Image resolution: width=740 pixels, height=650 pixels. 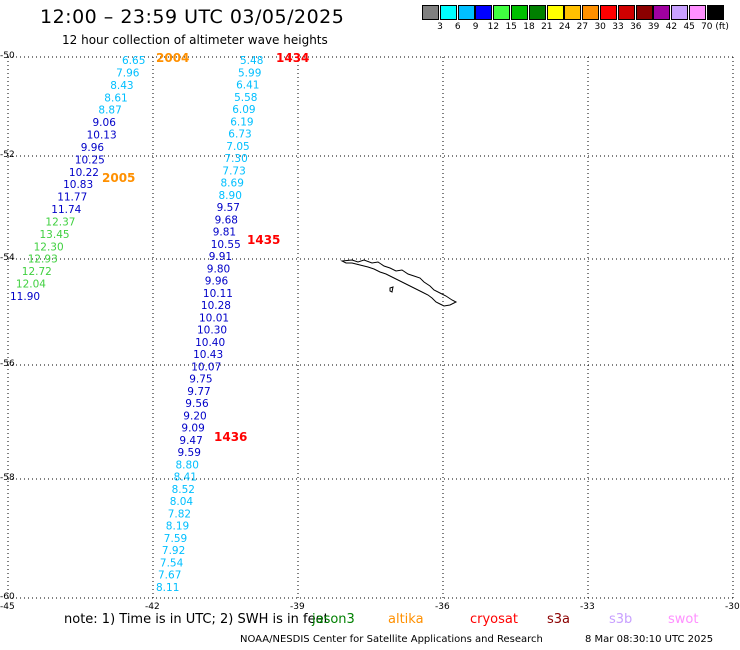 I want to click on latitude-label: -54, so click(x=7, y=258).